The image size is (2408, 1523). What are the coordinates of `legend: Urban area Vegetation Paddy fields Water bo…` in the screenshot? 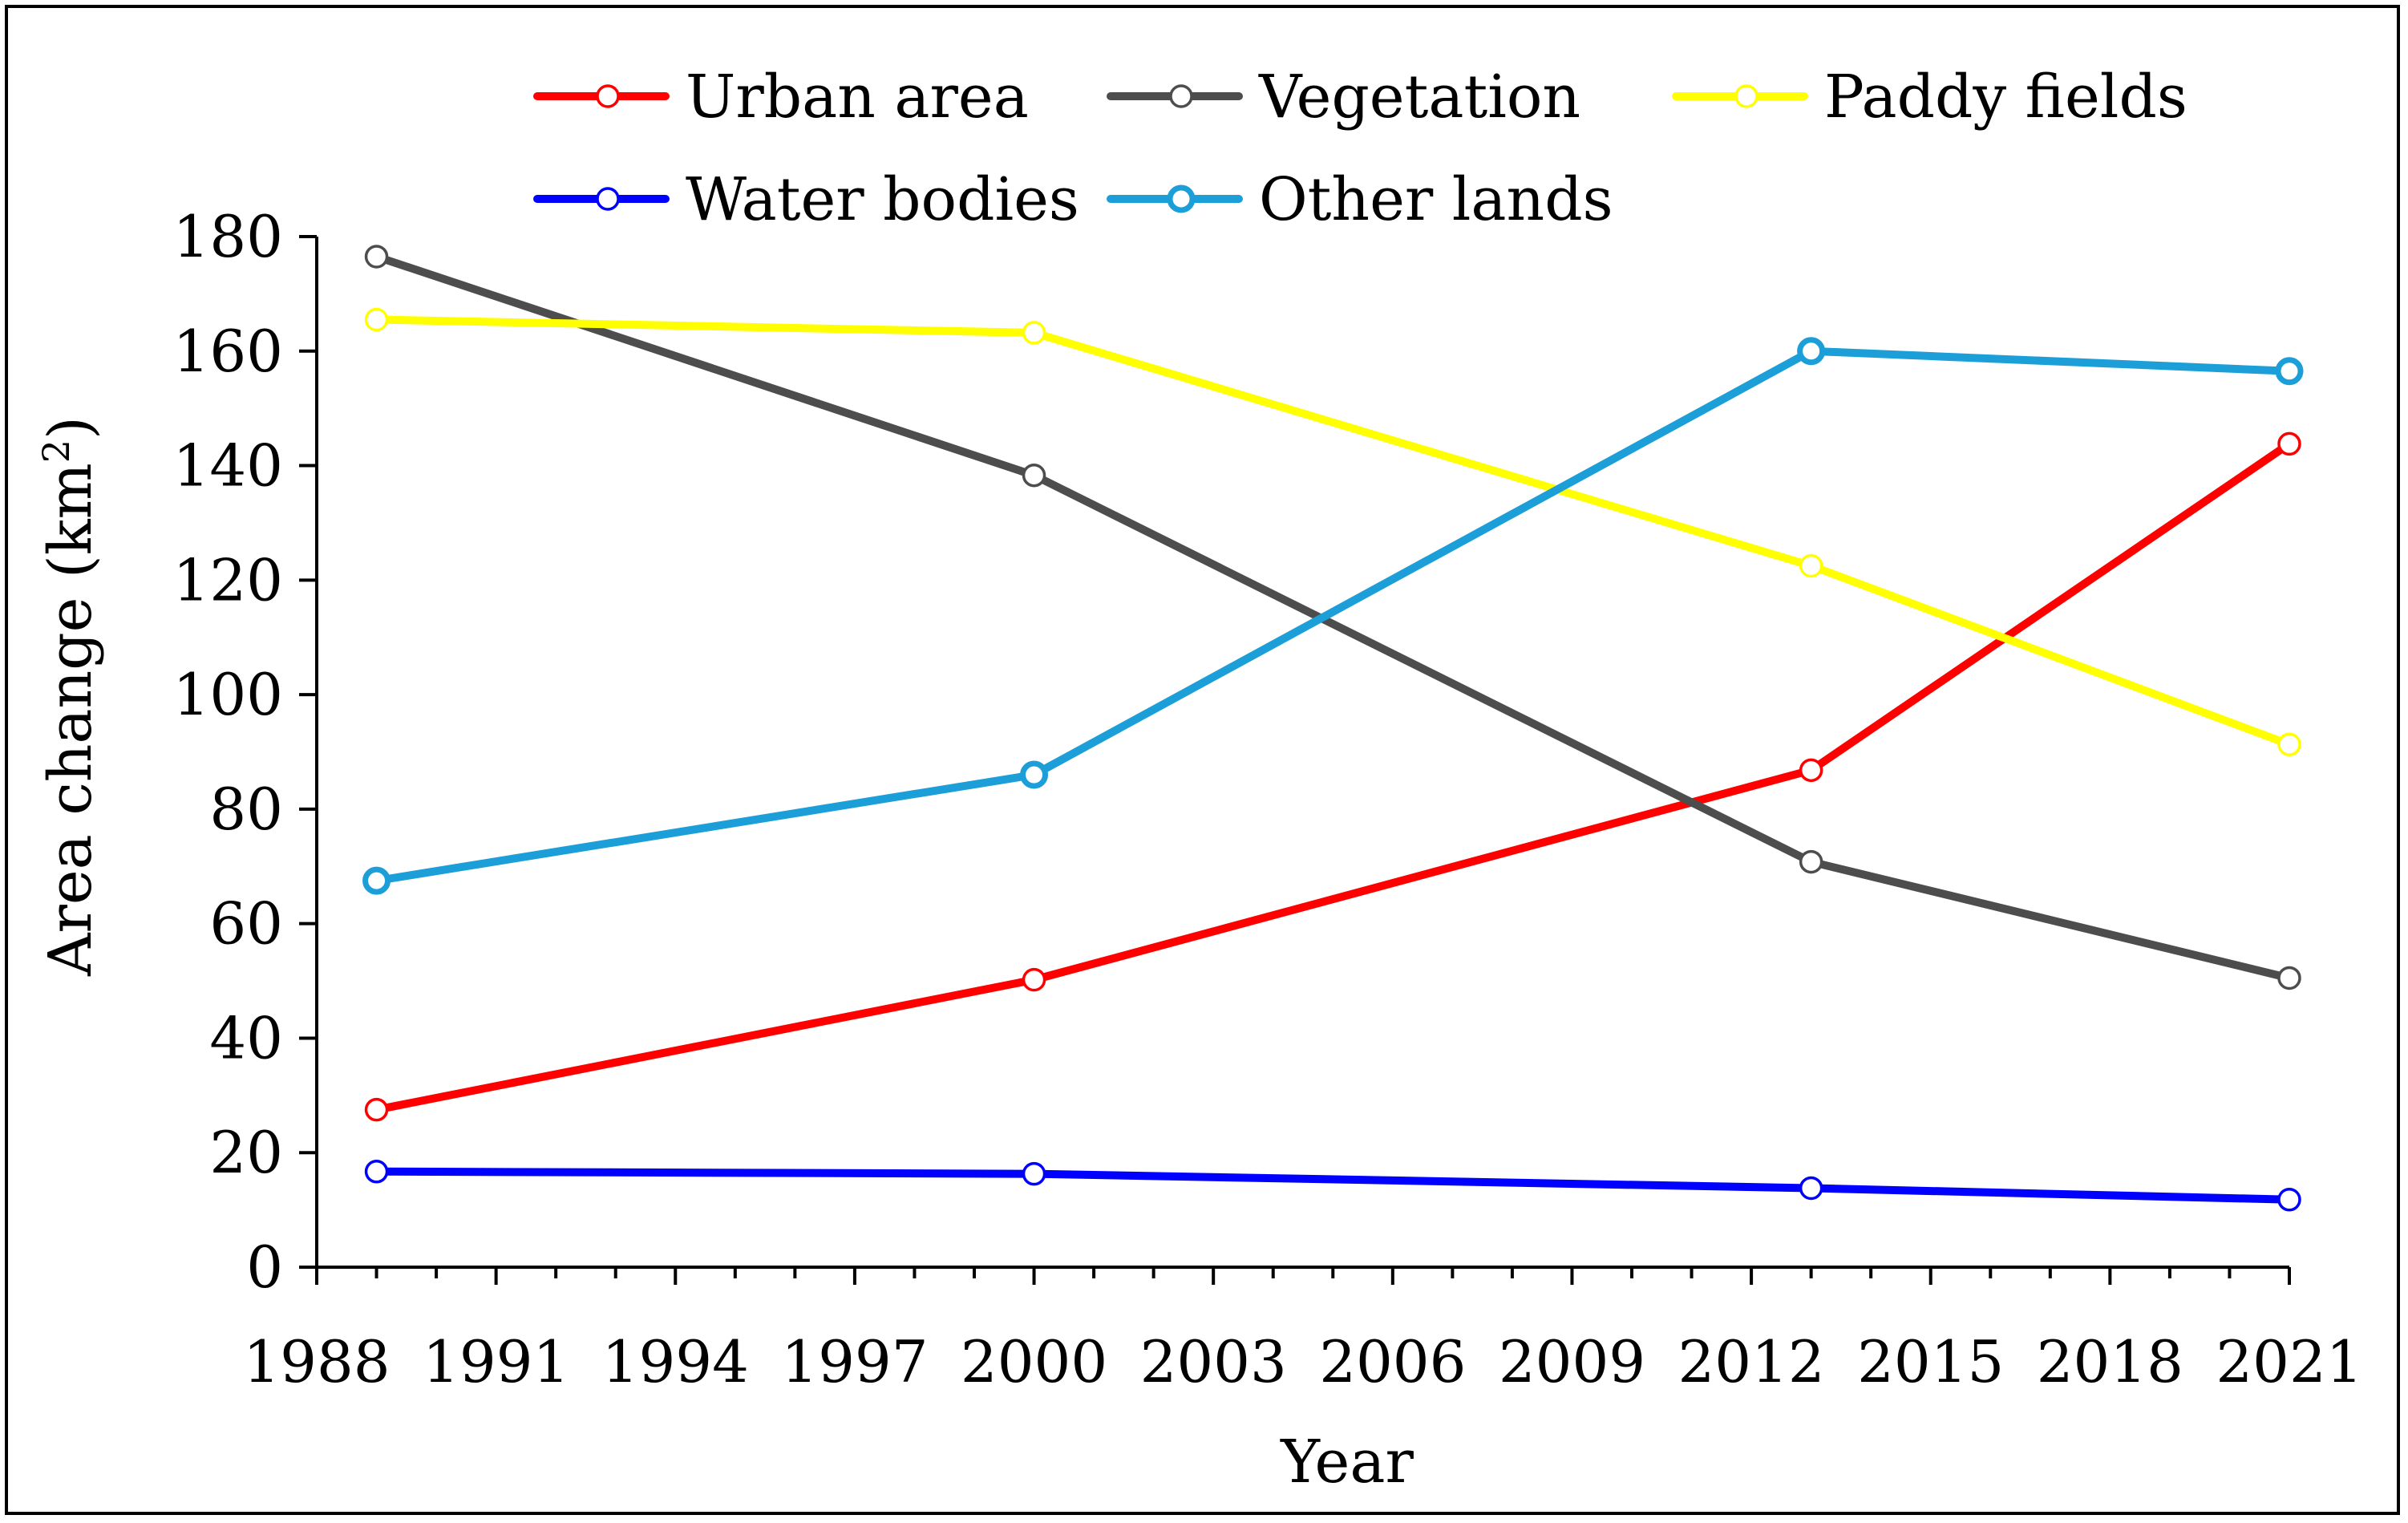 It's located at (1360, 148).